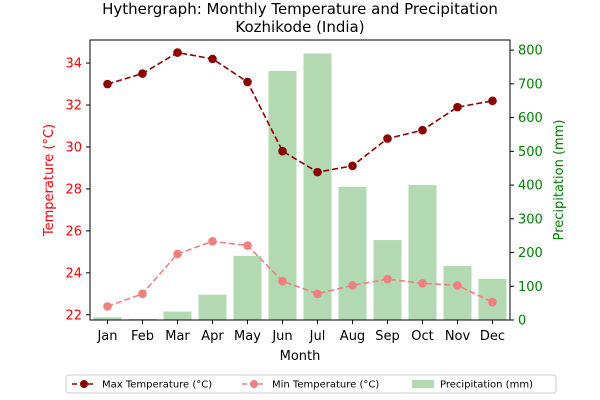  I want to click on chart-title-line: Kozhikode (India), so click(299, 27).